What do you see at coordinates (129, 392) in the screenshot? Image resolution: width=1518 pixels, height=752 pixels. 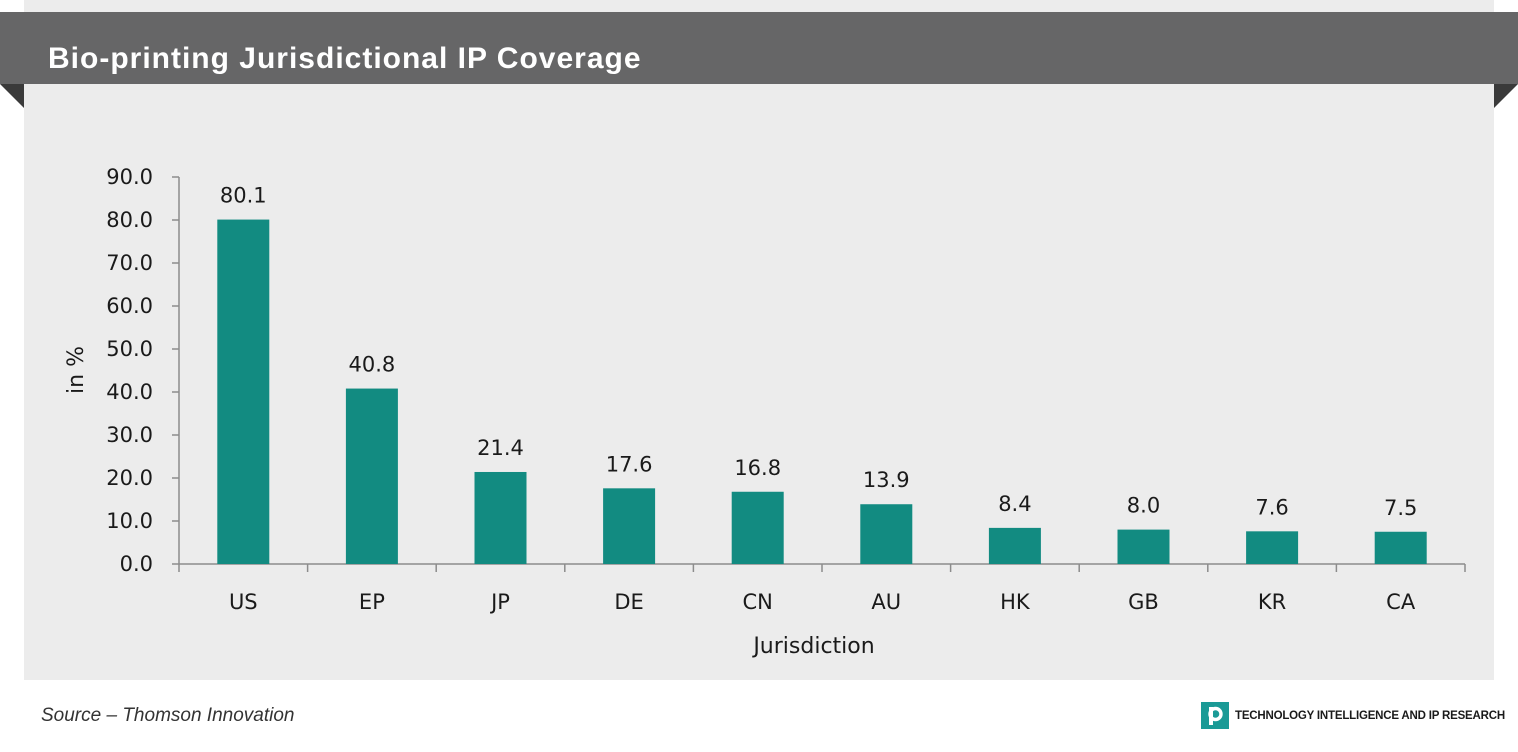 I see `y-tick-label: 40.0` at bounding box center [129, 392].